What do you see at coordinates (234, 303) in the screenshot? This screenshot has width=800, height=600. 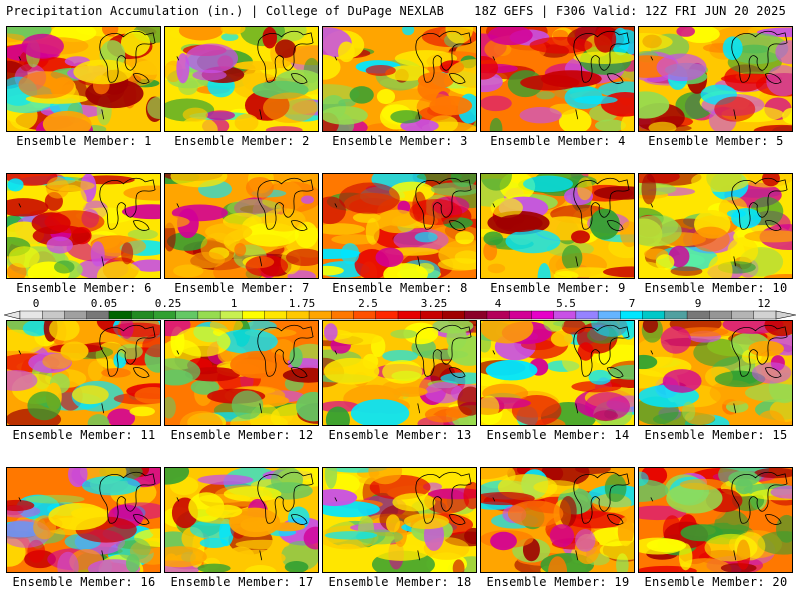 I see `colorbar-tick-label: 1` at bounding box center [234, 303].